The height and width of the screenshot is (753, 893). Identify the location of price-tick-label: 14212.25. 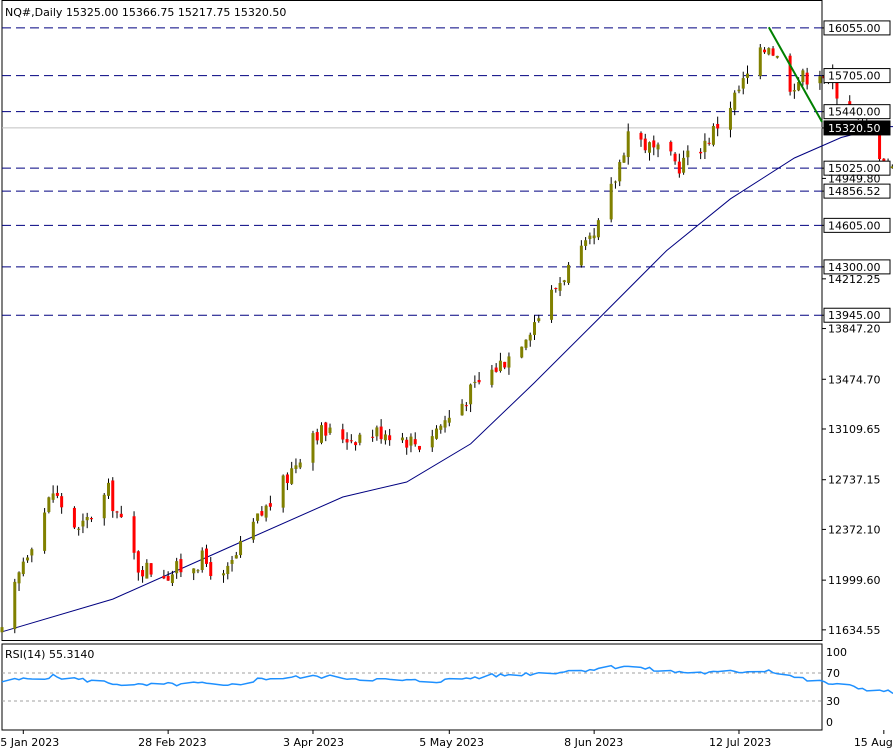
(854, 279).